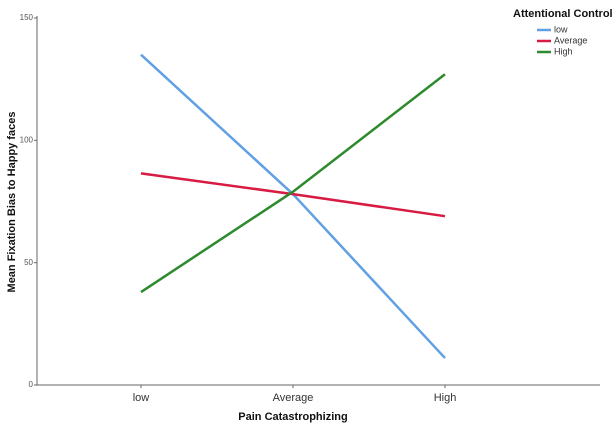 The width and height of the screenshot is (614, 428). I want to click on y-tick-label: 50, so click(28, 262).